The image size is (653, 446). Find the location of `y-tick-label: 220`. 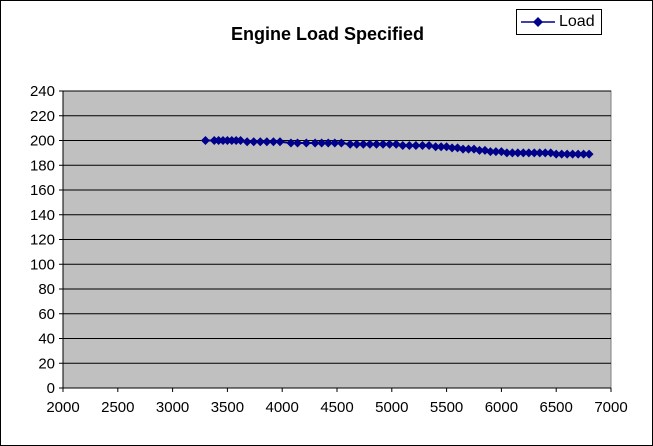

y-tick-label: 220 is located at coordinates (42, 116).